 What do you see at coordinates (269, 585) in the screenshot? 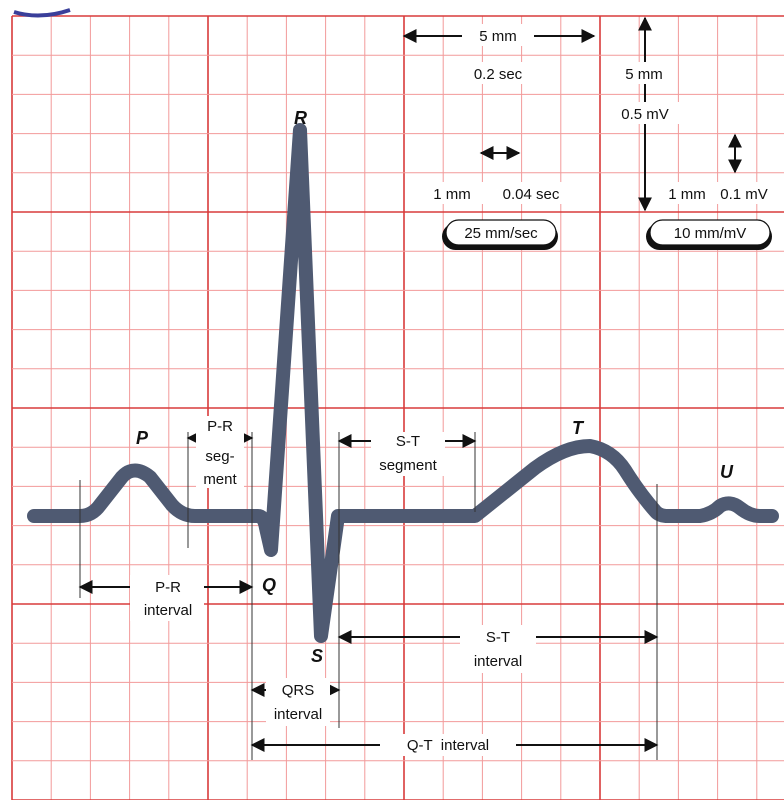
I see `wave-label-q: Q` at bounding box center [269, 585].